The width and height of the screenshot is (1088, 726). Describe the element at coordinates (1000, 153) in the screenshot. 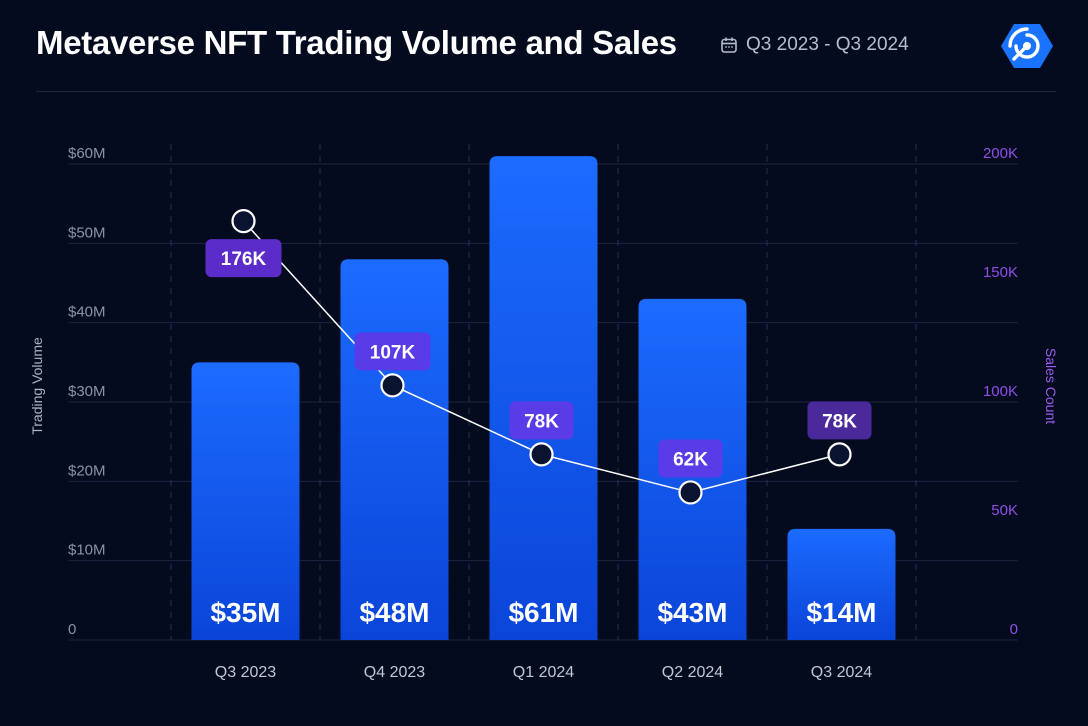

I see `y2-tick-label: 200K` at that location.